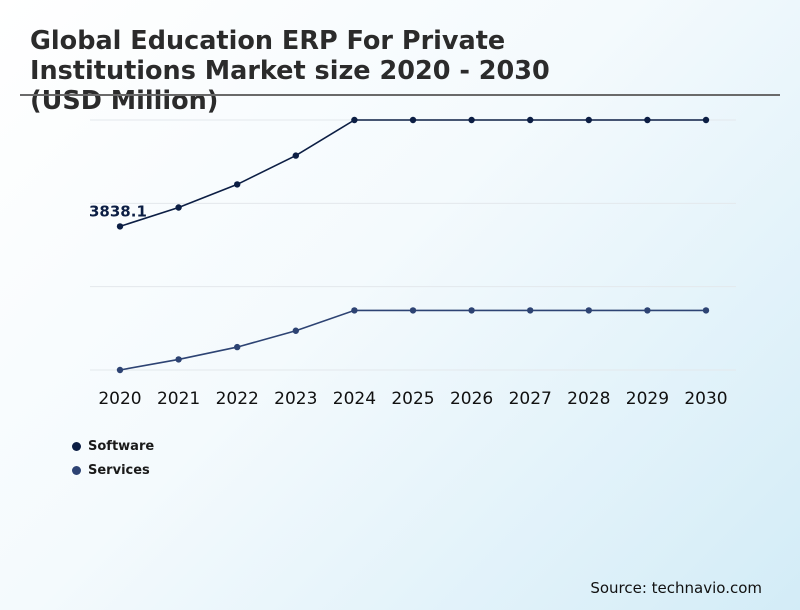 The height and width of the screenshot is (610, 800). I want to click on legend: Software Services, so click(113, 458).